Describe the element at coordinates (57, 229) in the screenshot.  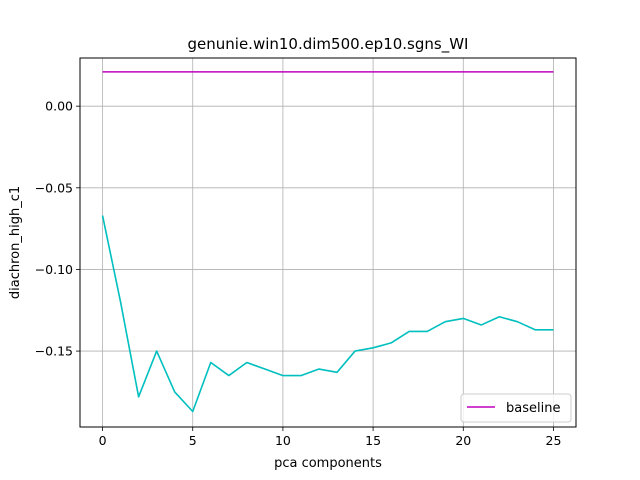
I see `y-axis-ticks: 0.00 −0.05 −0.10 −0.15` at that location.